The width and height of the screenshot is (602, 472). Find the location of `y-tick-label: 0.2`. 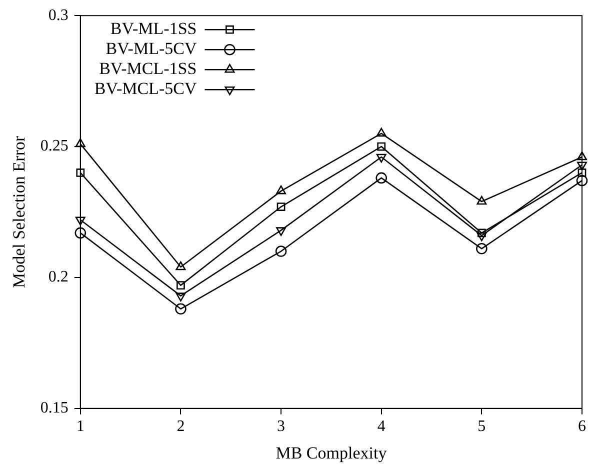

y-tick-label: 0.2 is located at coordinates (58, 277).